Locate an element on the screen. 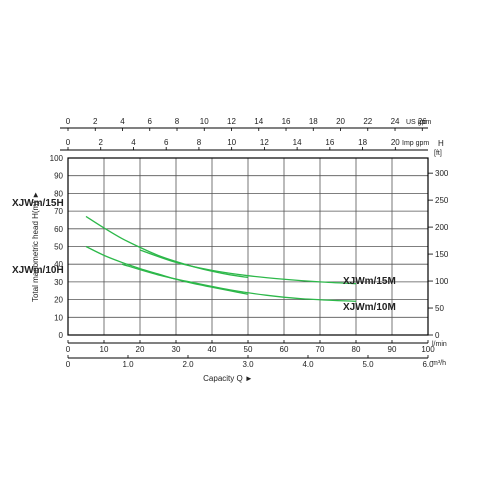 The height and width of the screenshot is (500, 500). x-m3h-tick-label: 1.0 is located at coordinates (128, 364).